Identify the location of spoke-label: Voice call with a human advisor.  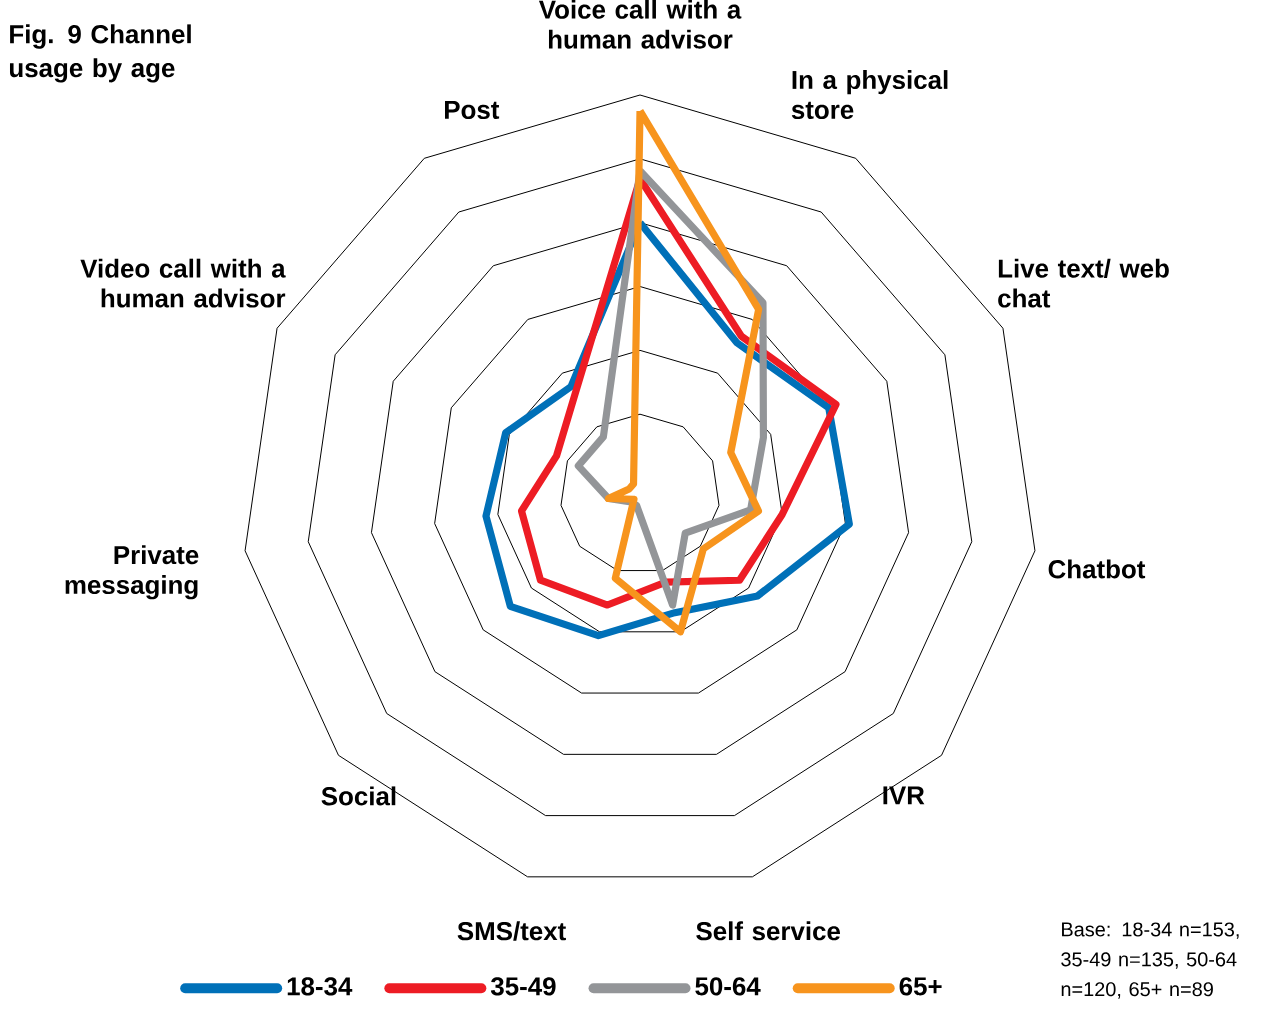
(640, 24).